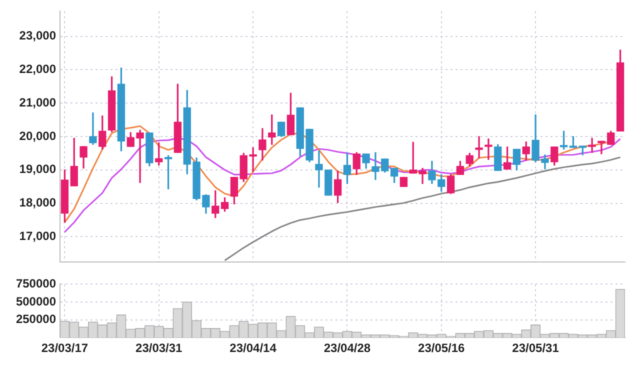 Image resolution: width=634 pixels, height=366 pixels. Describe the element at coordinates (36, 283) in the screenshot. I see `y-tick-label: 750000` at that location.